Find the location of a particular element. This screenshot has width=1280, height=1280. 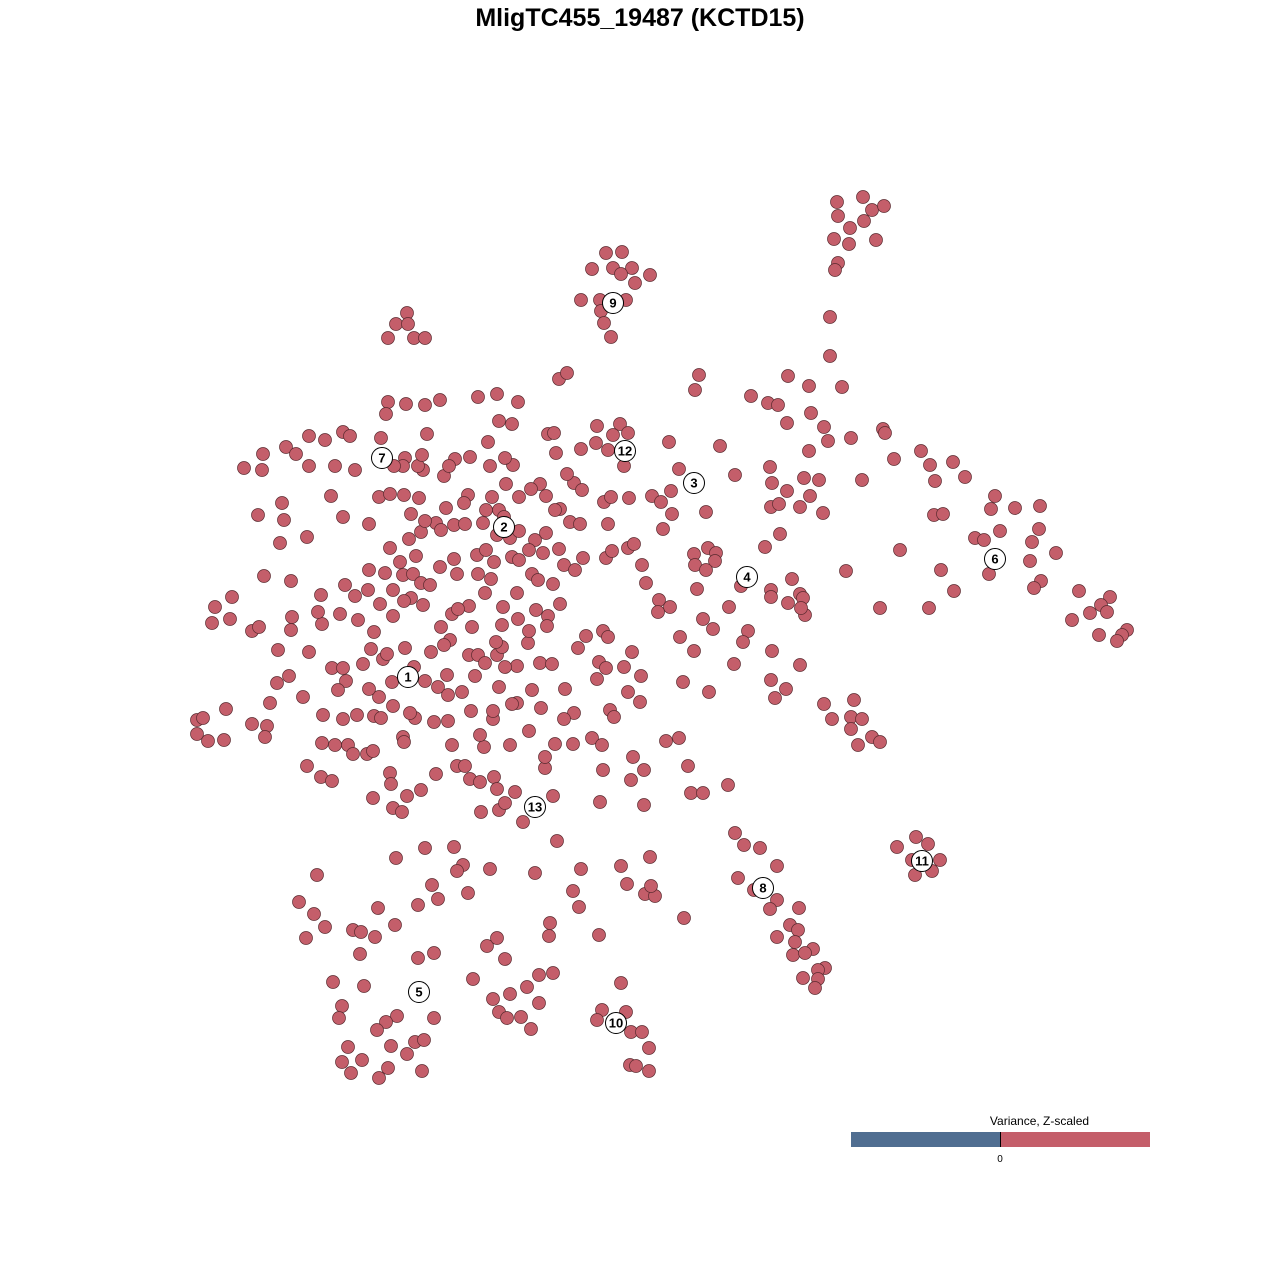

cluster-label-text: 11 is located at coordinates (922, 861).